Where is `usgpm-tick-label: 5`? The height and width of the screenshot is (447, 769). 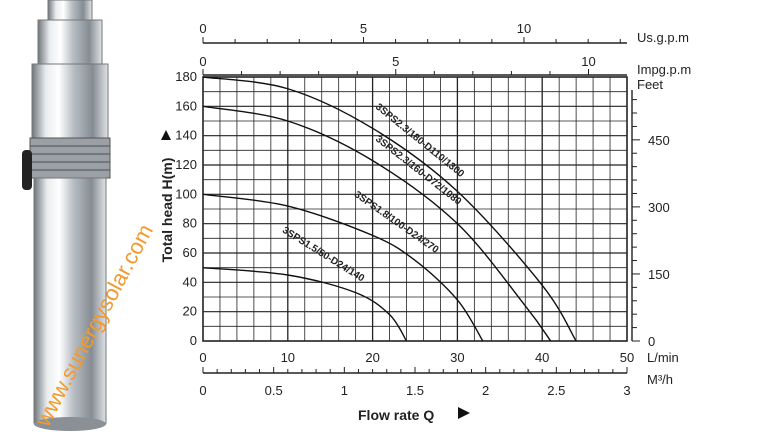 usgpm-tick-label: 5 is located at coordinates (363, 28).